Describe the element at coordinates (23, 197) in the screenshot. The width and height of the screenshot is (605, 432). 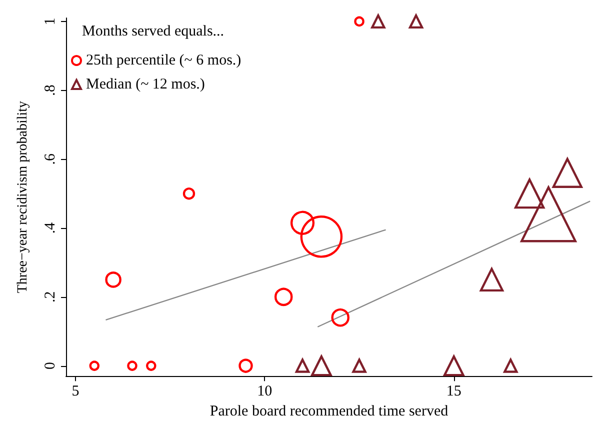
I see `y-axis-title: Three−year recidivism probability` at that location.